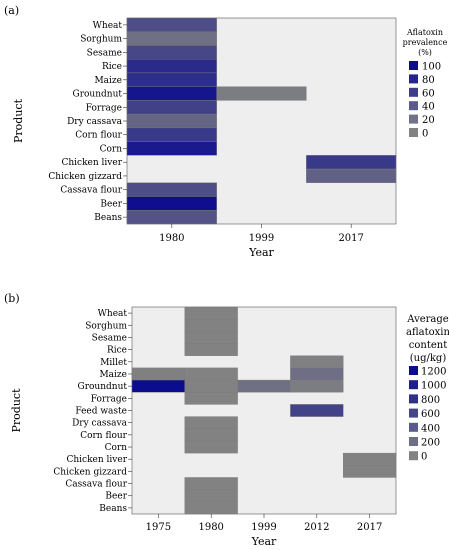  I want to click on legend-label: 100, so click(431, 67).